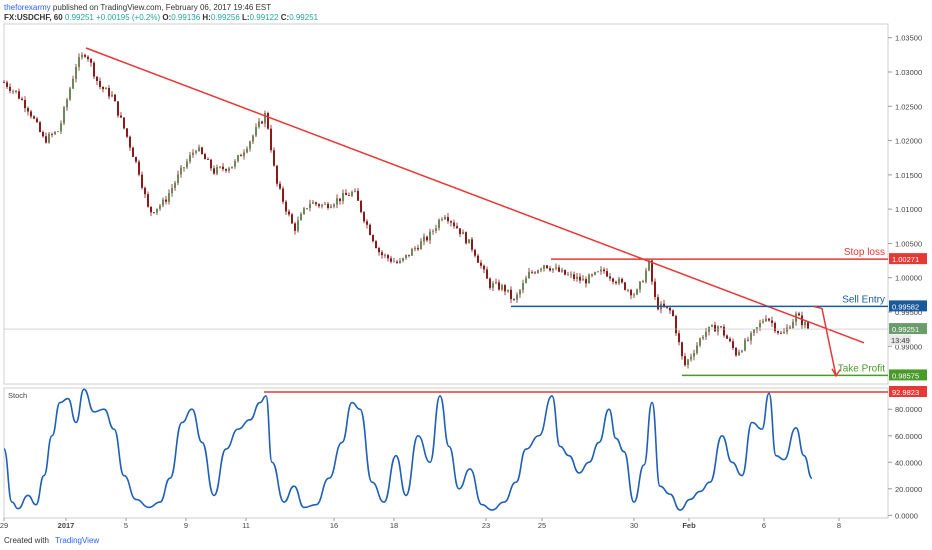  What do you see at coordinates (908, 312) in the screenshot?
I see `price-tick-label: 0.99500` at bounding box center [908, 312].